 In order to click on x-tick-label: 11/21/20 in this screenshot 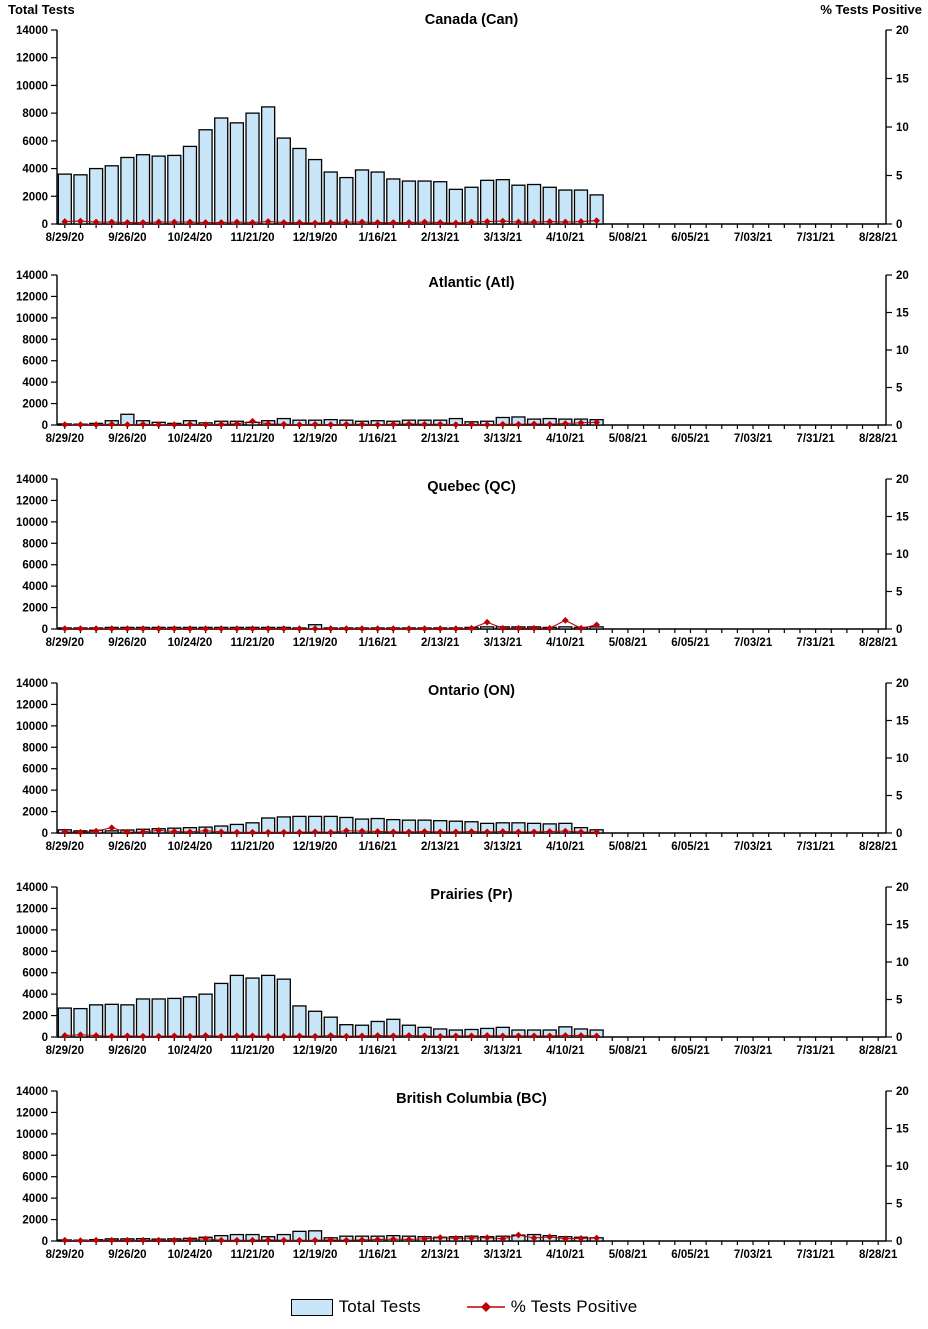, I will do `click(252, 1255)`.